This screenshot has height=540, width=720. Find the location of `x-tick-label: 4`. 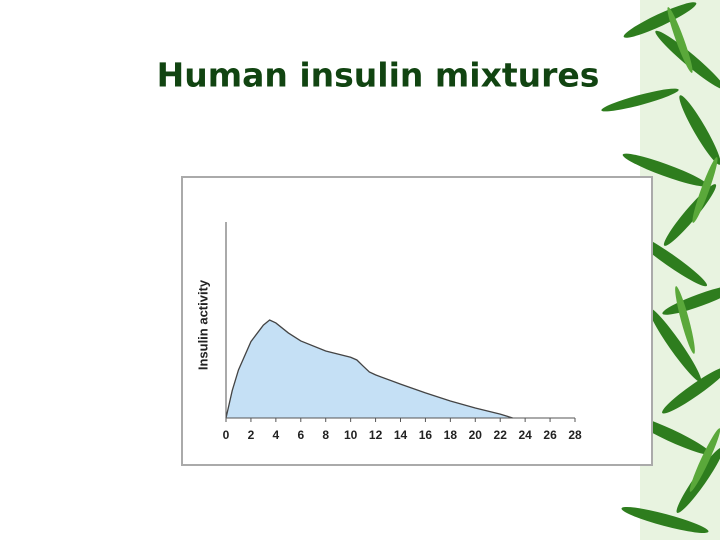

x-tick-label: 4 is located at coordinates (276, 435).